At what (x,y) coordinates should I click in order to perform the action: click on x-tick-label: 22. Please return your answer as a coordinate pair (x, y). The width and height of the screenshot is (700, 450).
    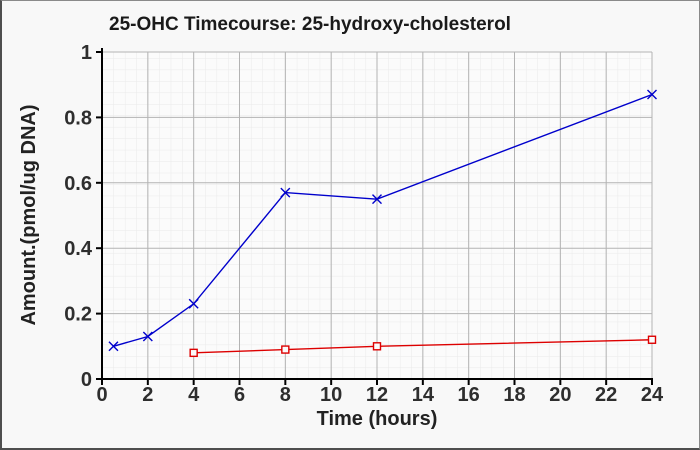
    Looking at the image, I should click on (606, 395).